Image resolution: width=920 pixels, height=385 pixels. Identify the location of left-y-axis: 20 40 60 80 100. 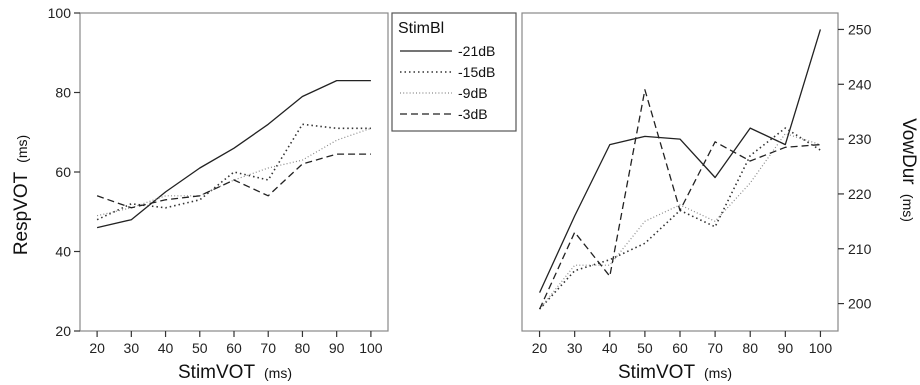
(64, 172).